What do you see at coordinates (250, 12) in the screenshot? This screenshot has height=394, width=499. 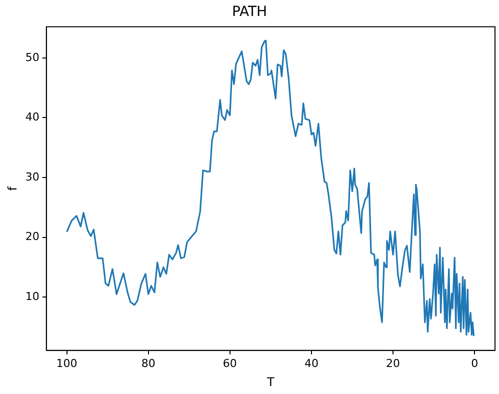 I see `chart-title: PATH` at bounding box center [250, 12].